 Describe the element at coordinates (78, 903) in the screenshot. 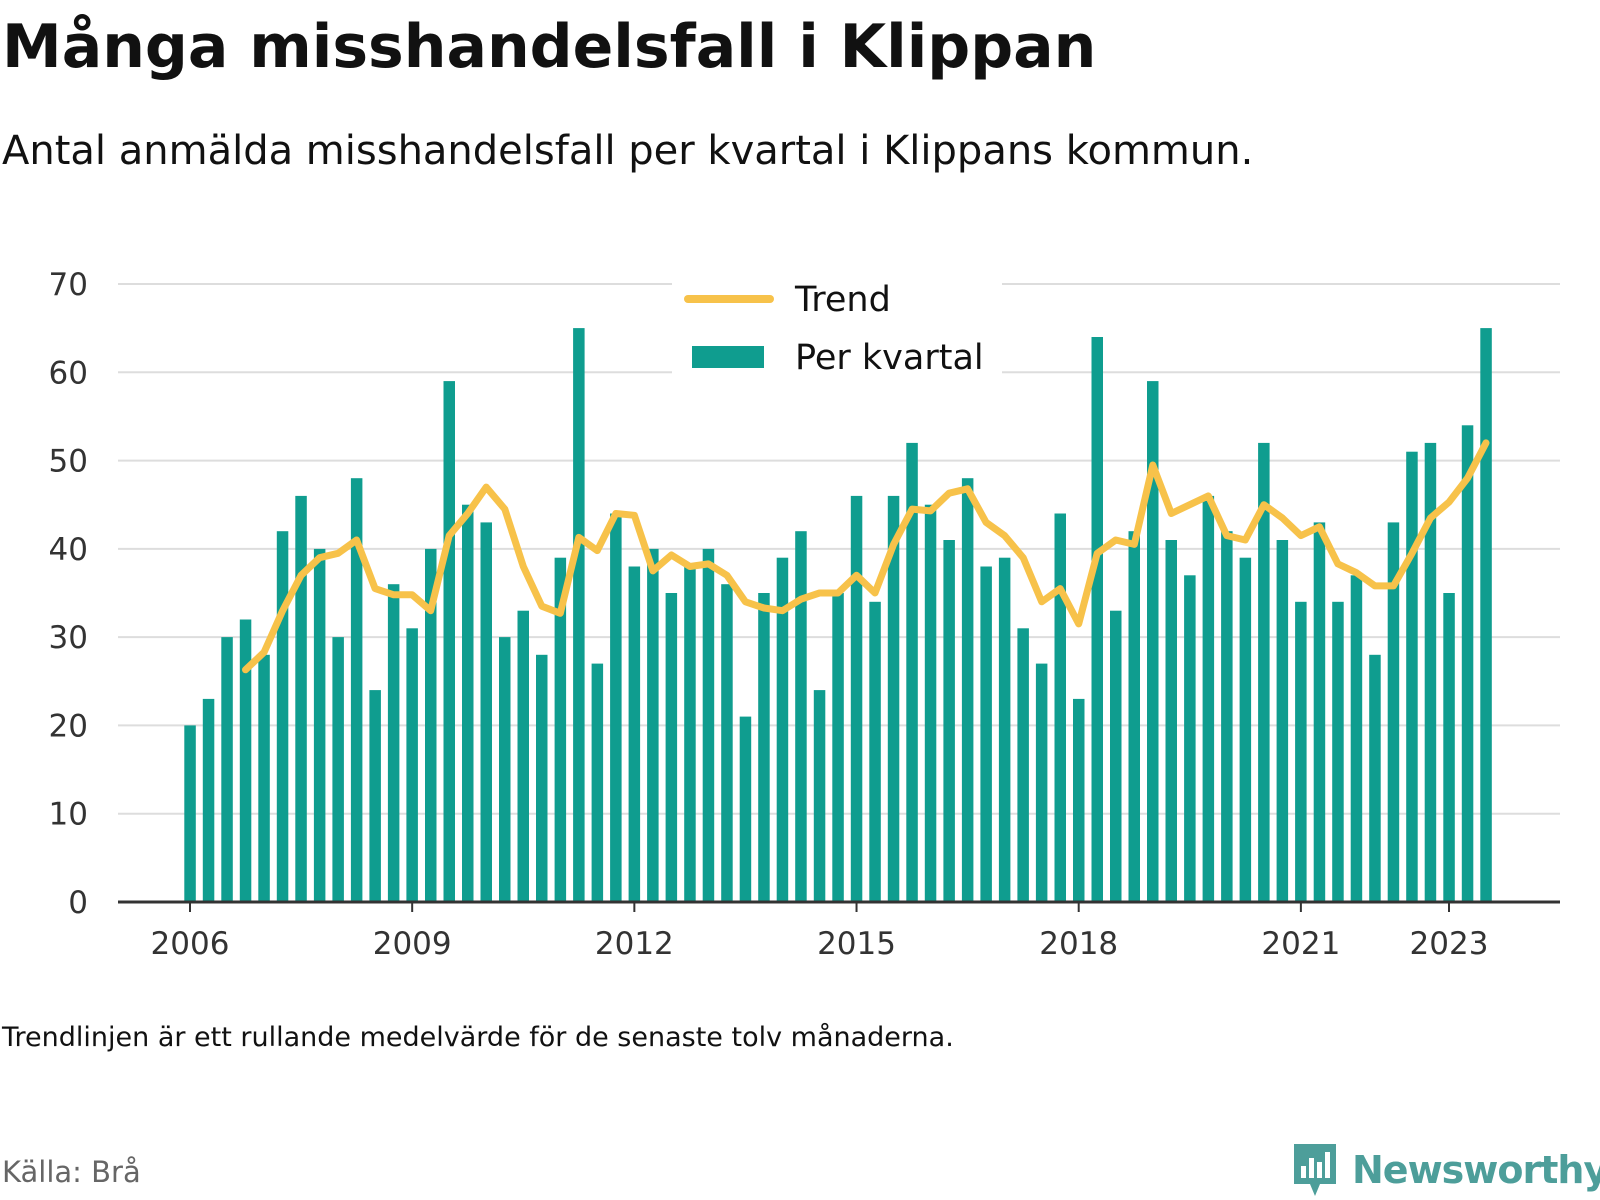

I see `y-tick-label: 0` at that location.